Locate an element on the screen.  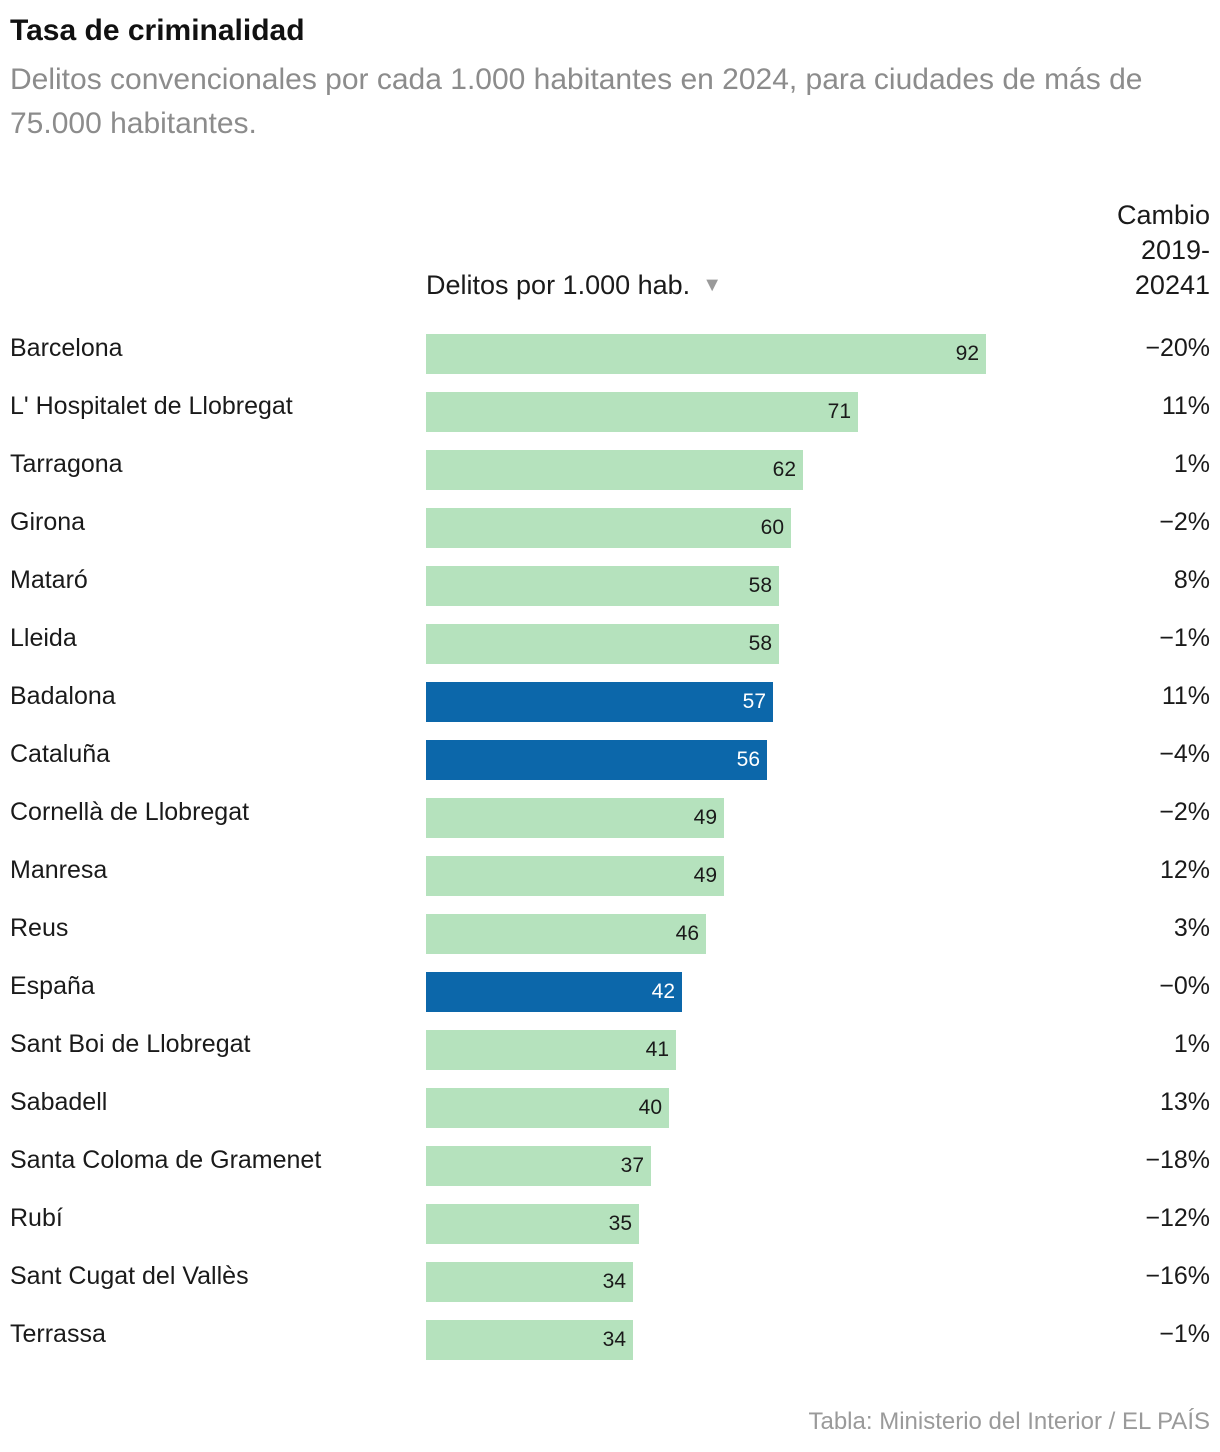
bar-value-label: 35 is located at coordinates (620, 1223).